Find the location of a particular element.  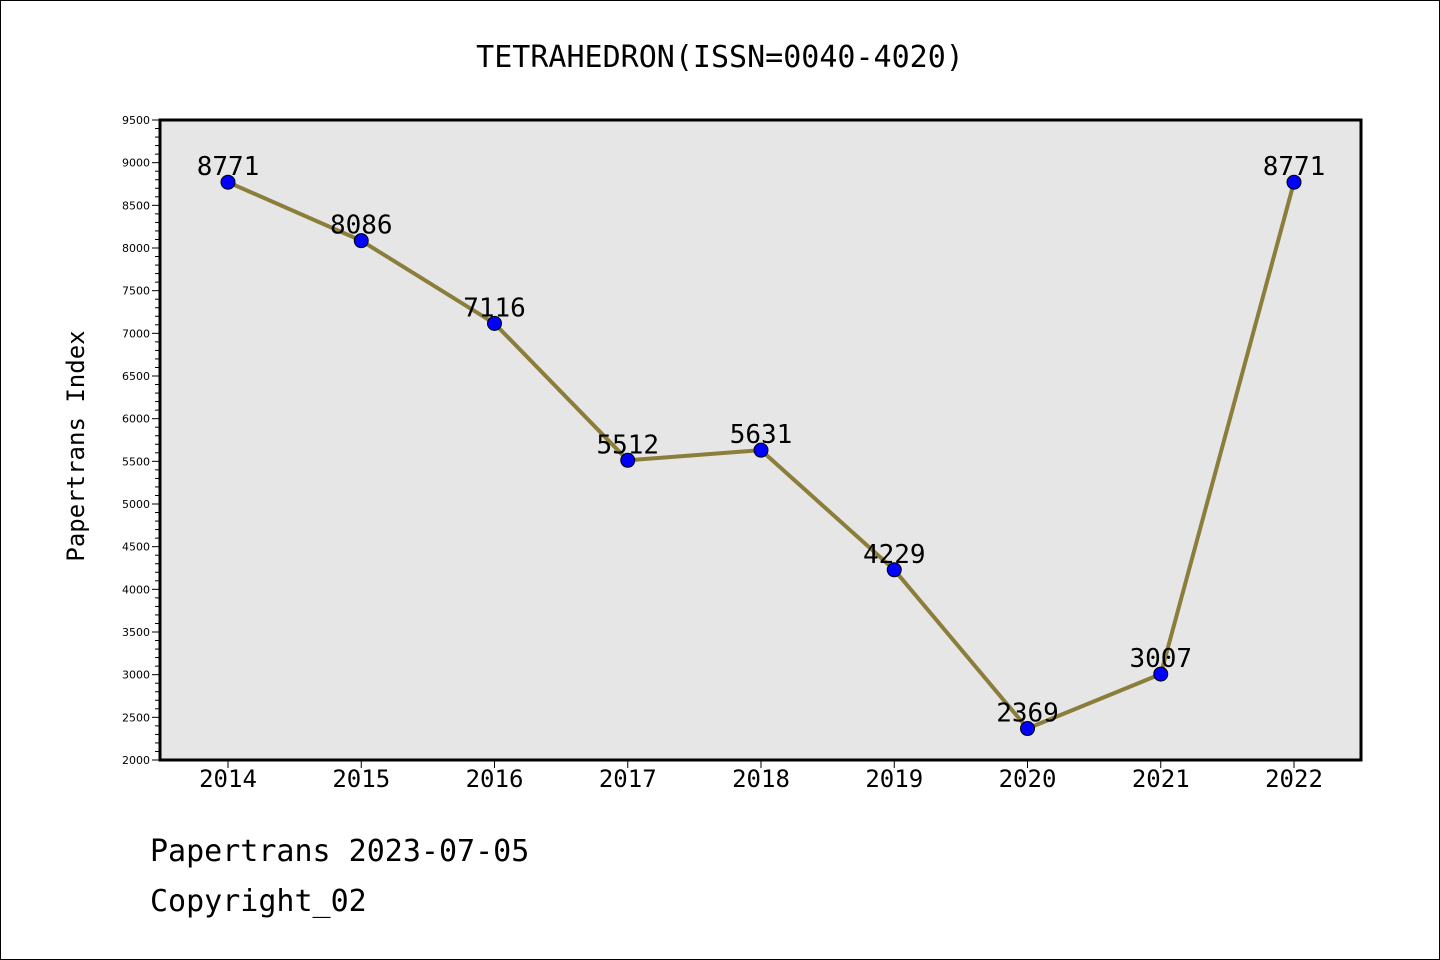

x-tick-label: 2015 is located at coordinates (361, 779).